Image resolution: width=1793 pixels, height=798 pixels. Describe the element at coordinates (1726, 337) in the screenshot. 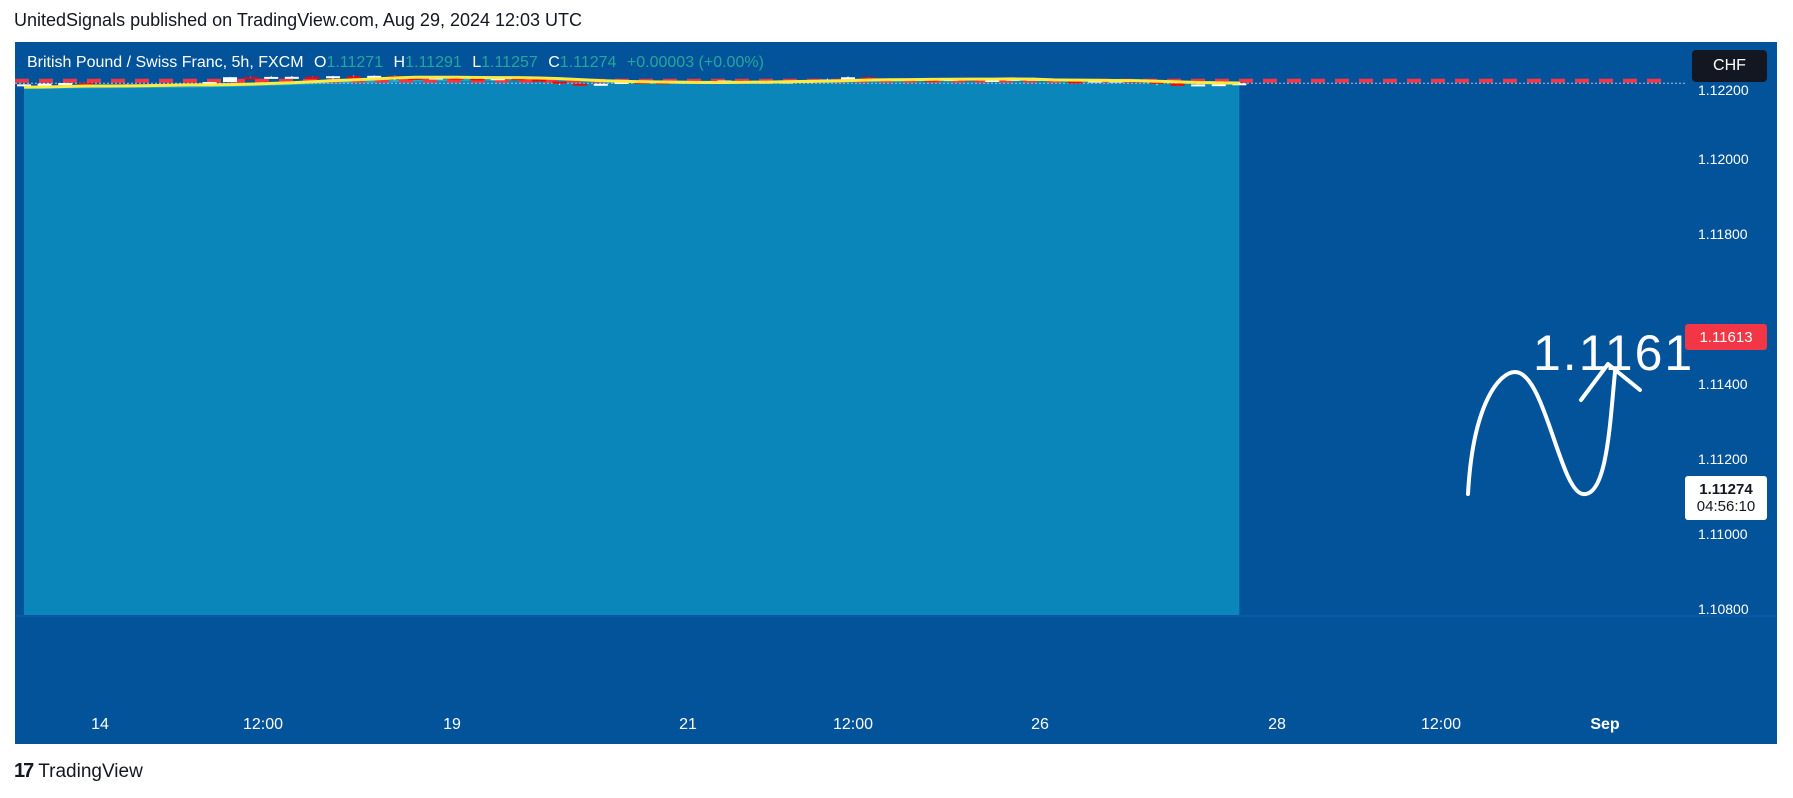

I see `level-price-label: 1.11613` at that location.